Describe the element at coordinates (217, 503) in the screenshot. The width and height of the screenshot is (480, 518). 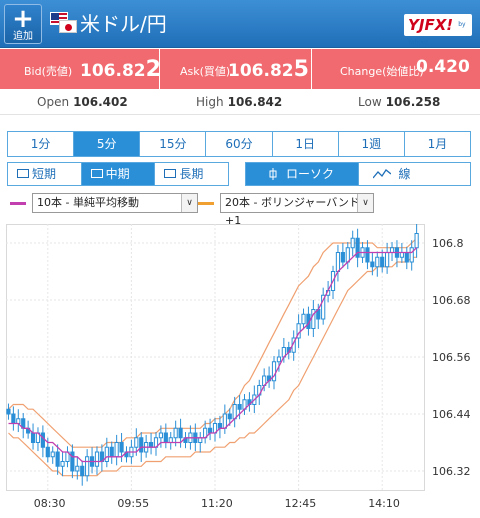
I see `x-tick-label: 11:20` at that location.